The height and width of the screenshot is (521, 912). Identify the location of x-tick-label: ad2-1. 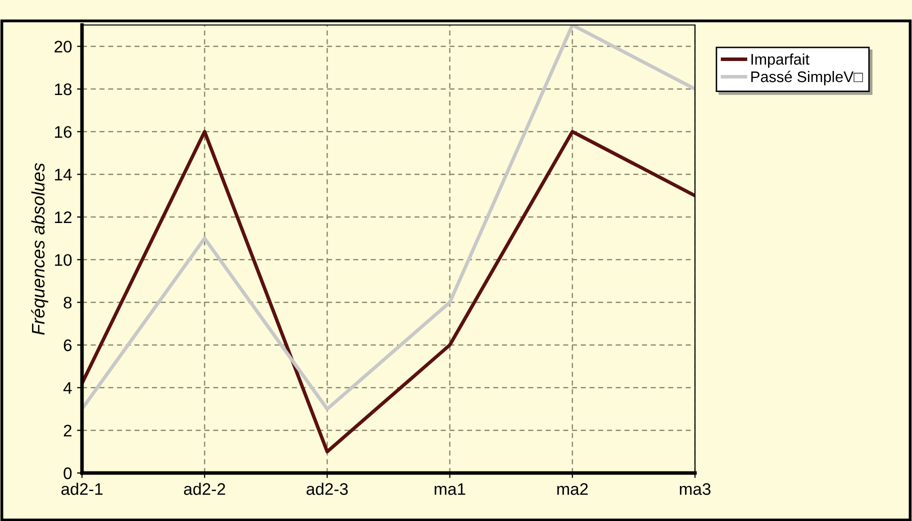
(81, 488).